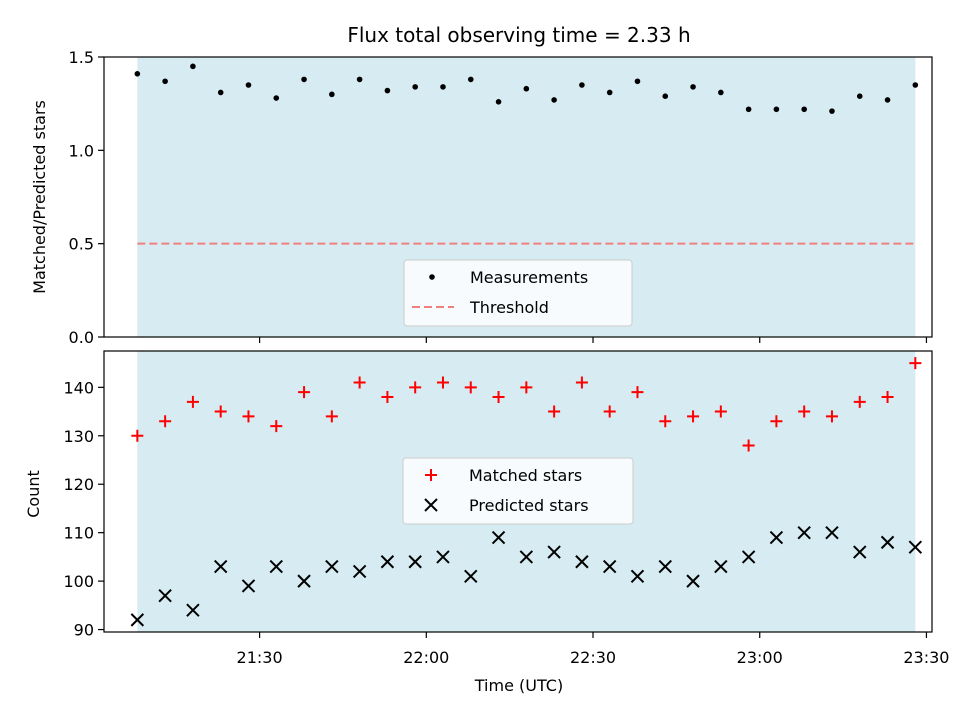 The image size is (960, 720). I want to click on legend-label: Measurements, so click(529, 277).